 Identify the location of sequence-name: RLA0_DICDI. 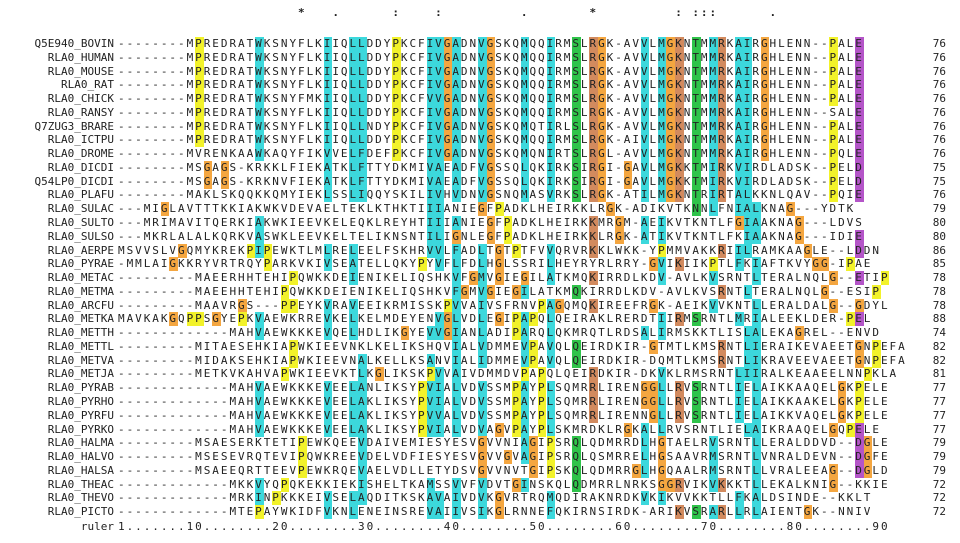
(80, 167).